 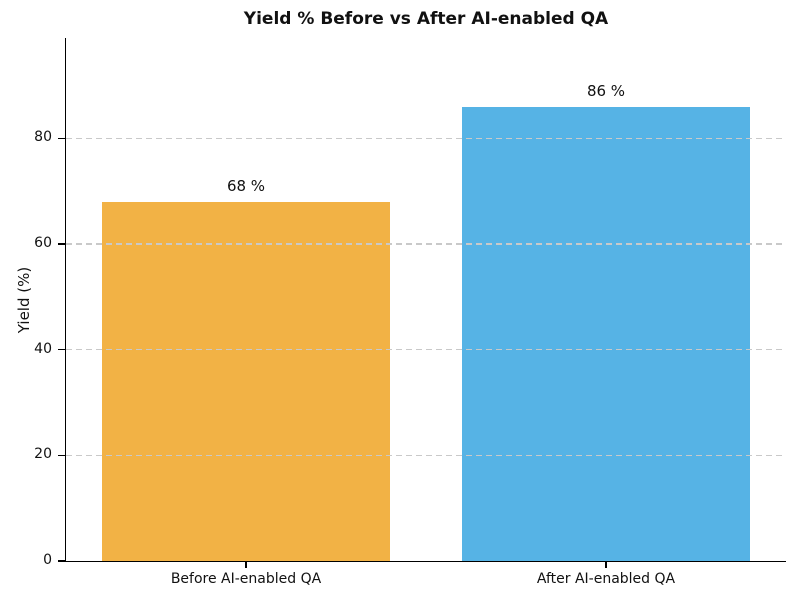 What do you see at coordinates (43, 243) in the screenshot?
I see `y-tick-label: 60` at bounding box center [43, 243].